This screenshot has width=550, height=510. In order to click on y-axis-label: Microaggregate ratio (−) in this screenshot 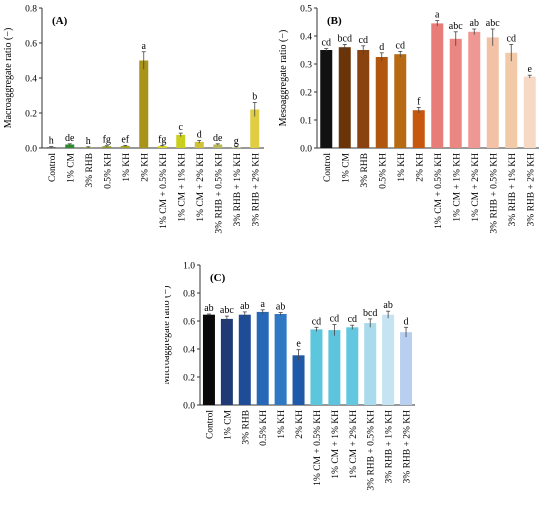, I will do `click(168, 335)`.